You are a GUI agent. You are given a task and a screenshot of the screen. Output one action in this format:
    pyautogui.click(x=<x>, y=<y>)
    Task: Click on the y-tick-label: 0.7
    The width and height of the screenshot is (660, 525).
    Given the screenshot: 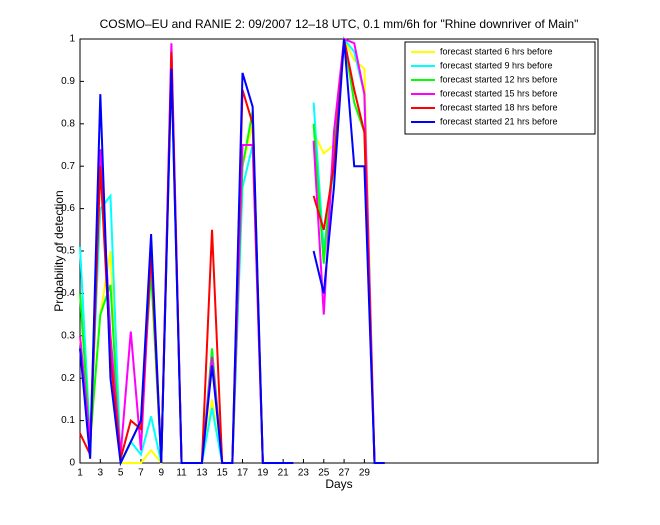 What is the action you would take?
    pyautogui.click(x=68, y=166)
    